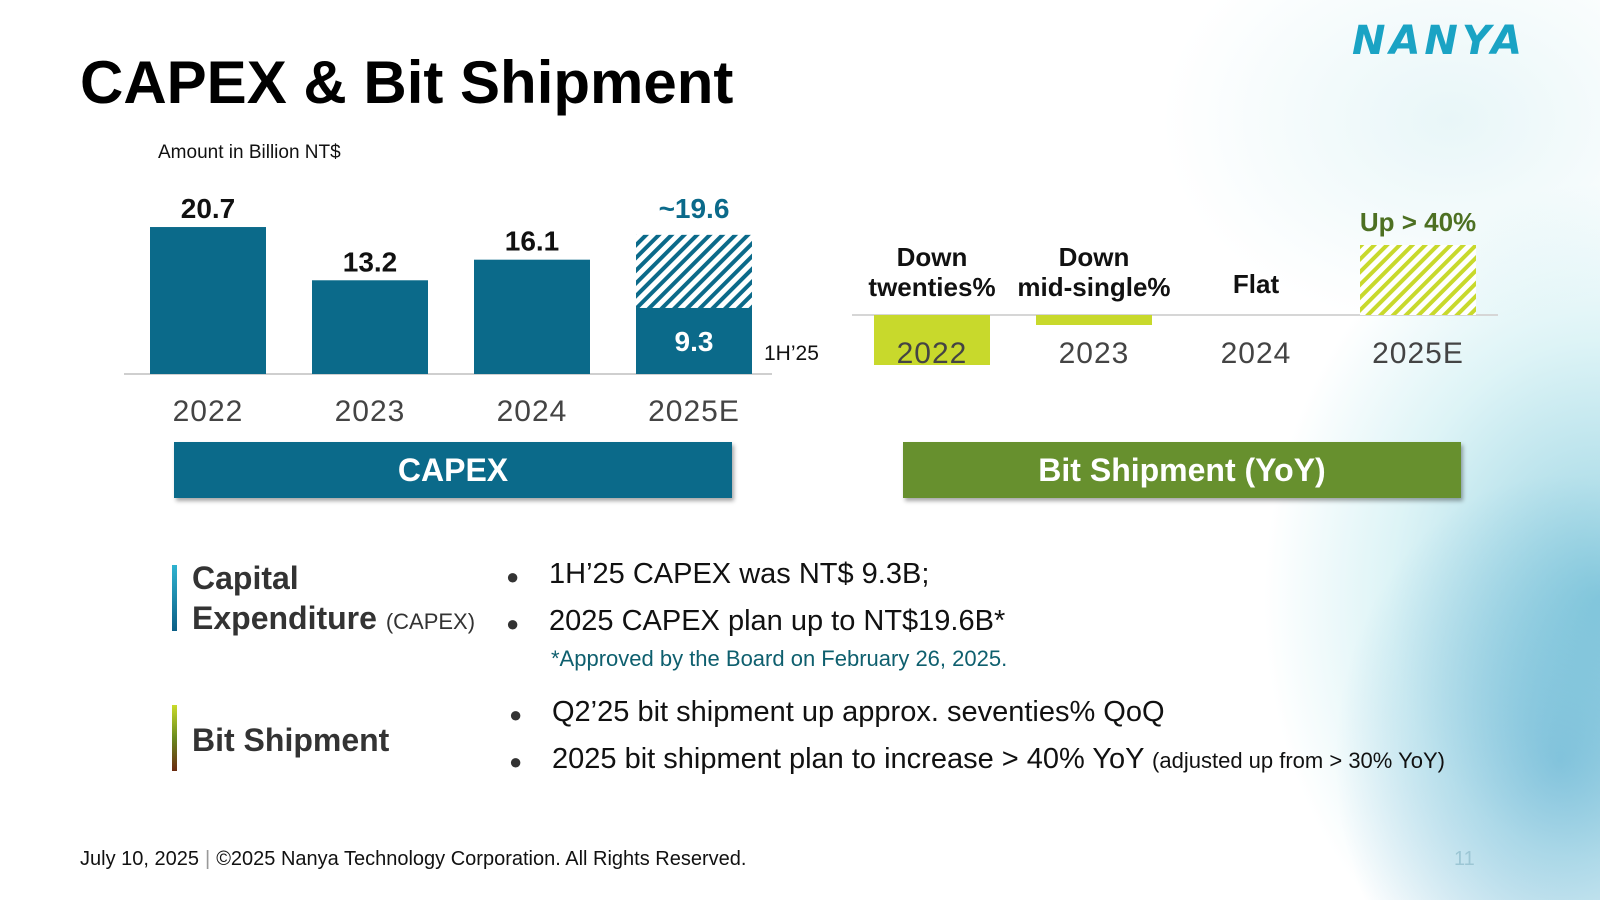  What do you see at coordinates (208, 208) in the screenshot?
I see `capex-value-label: 20.7` at bounding box center [208, 208].